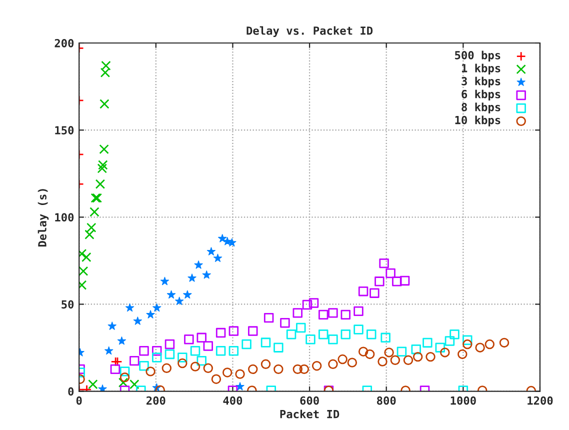 The image size is (569, 430). I want to click on y-tick-label: 100, so click(64, 217).